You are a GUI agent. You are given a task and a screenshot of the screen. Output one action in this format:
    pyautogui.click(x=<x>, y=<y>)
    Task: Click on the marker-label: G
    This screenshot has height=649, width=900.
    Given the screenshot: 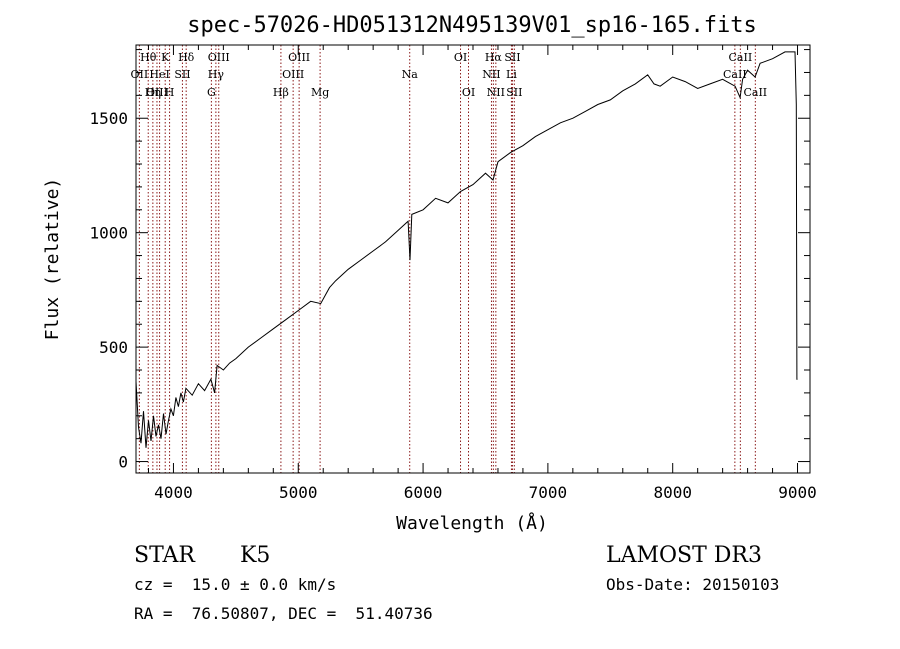 What is the action you would take?
    pyautogui.click(x=211, y=92)
    